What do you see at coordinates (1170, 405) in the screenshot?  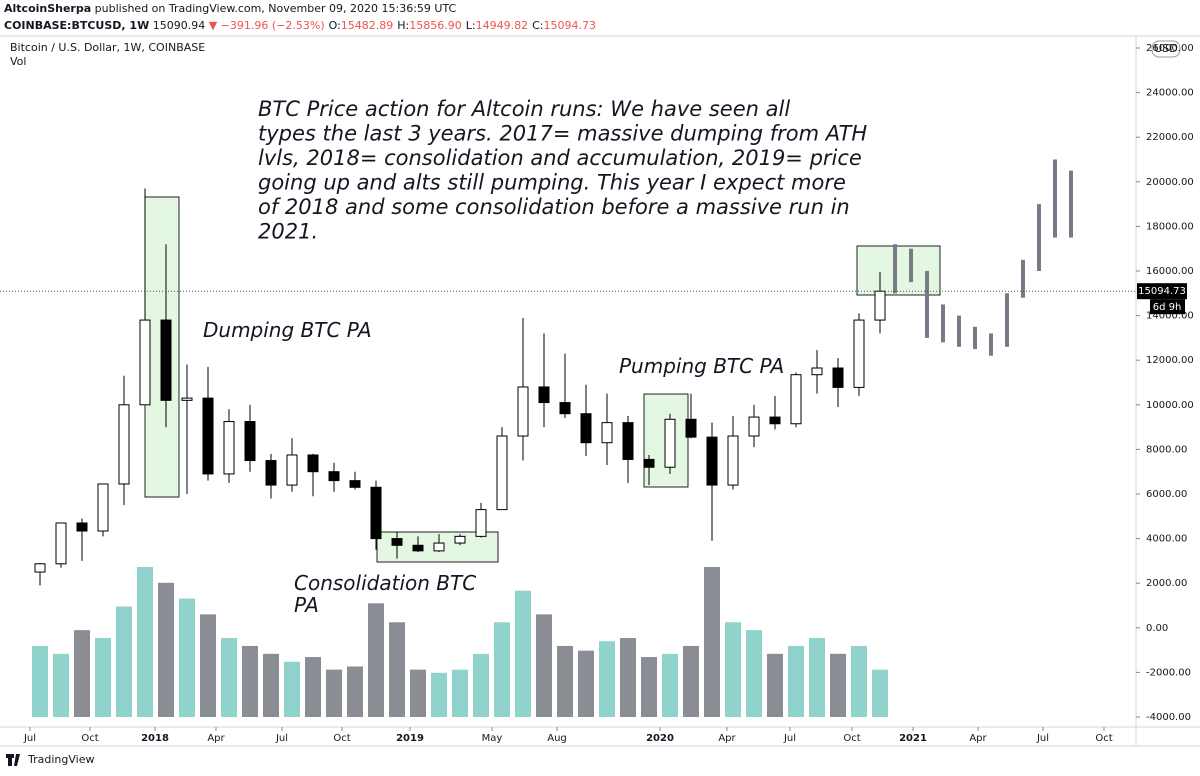 I see `y-tick-label: 10000.00` at bounding box center [1170, 405].